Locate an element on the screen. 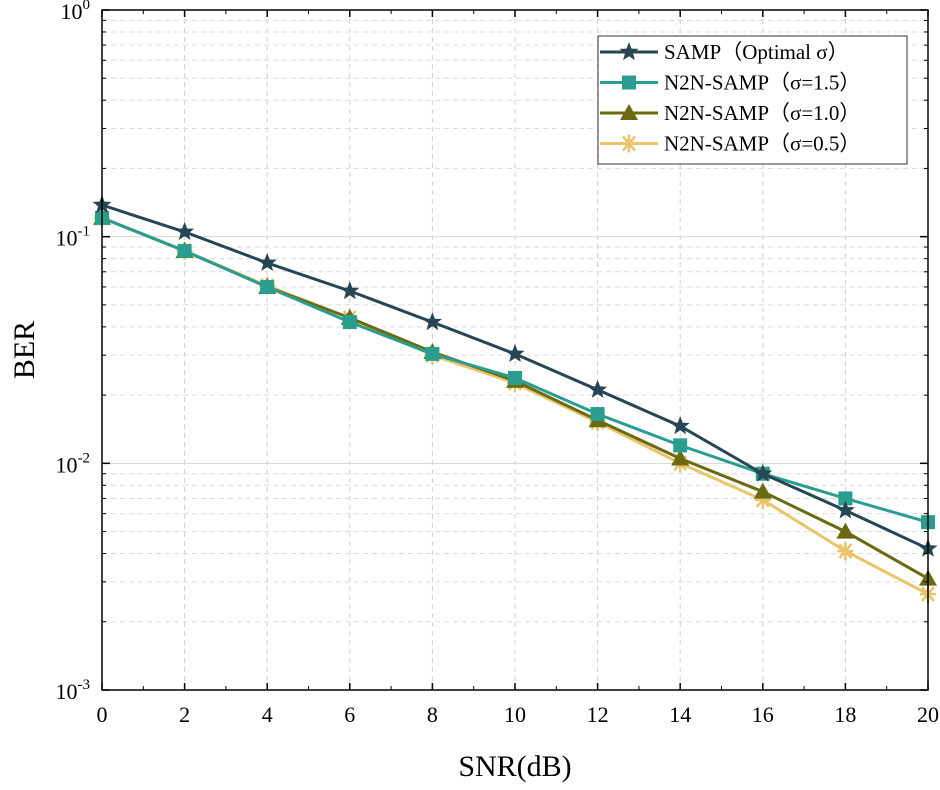 The width and height of the screenshot is (940, 790). y-tick-label: 10⁻¹ is located at coordinates (73, 237).